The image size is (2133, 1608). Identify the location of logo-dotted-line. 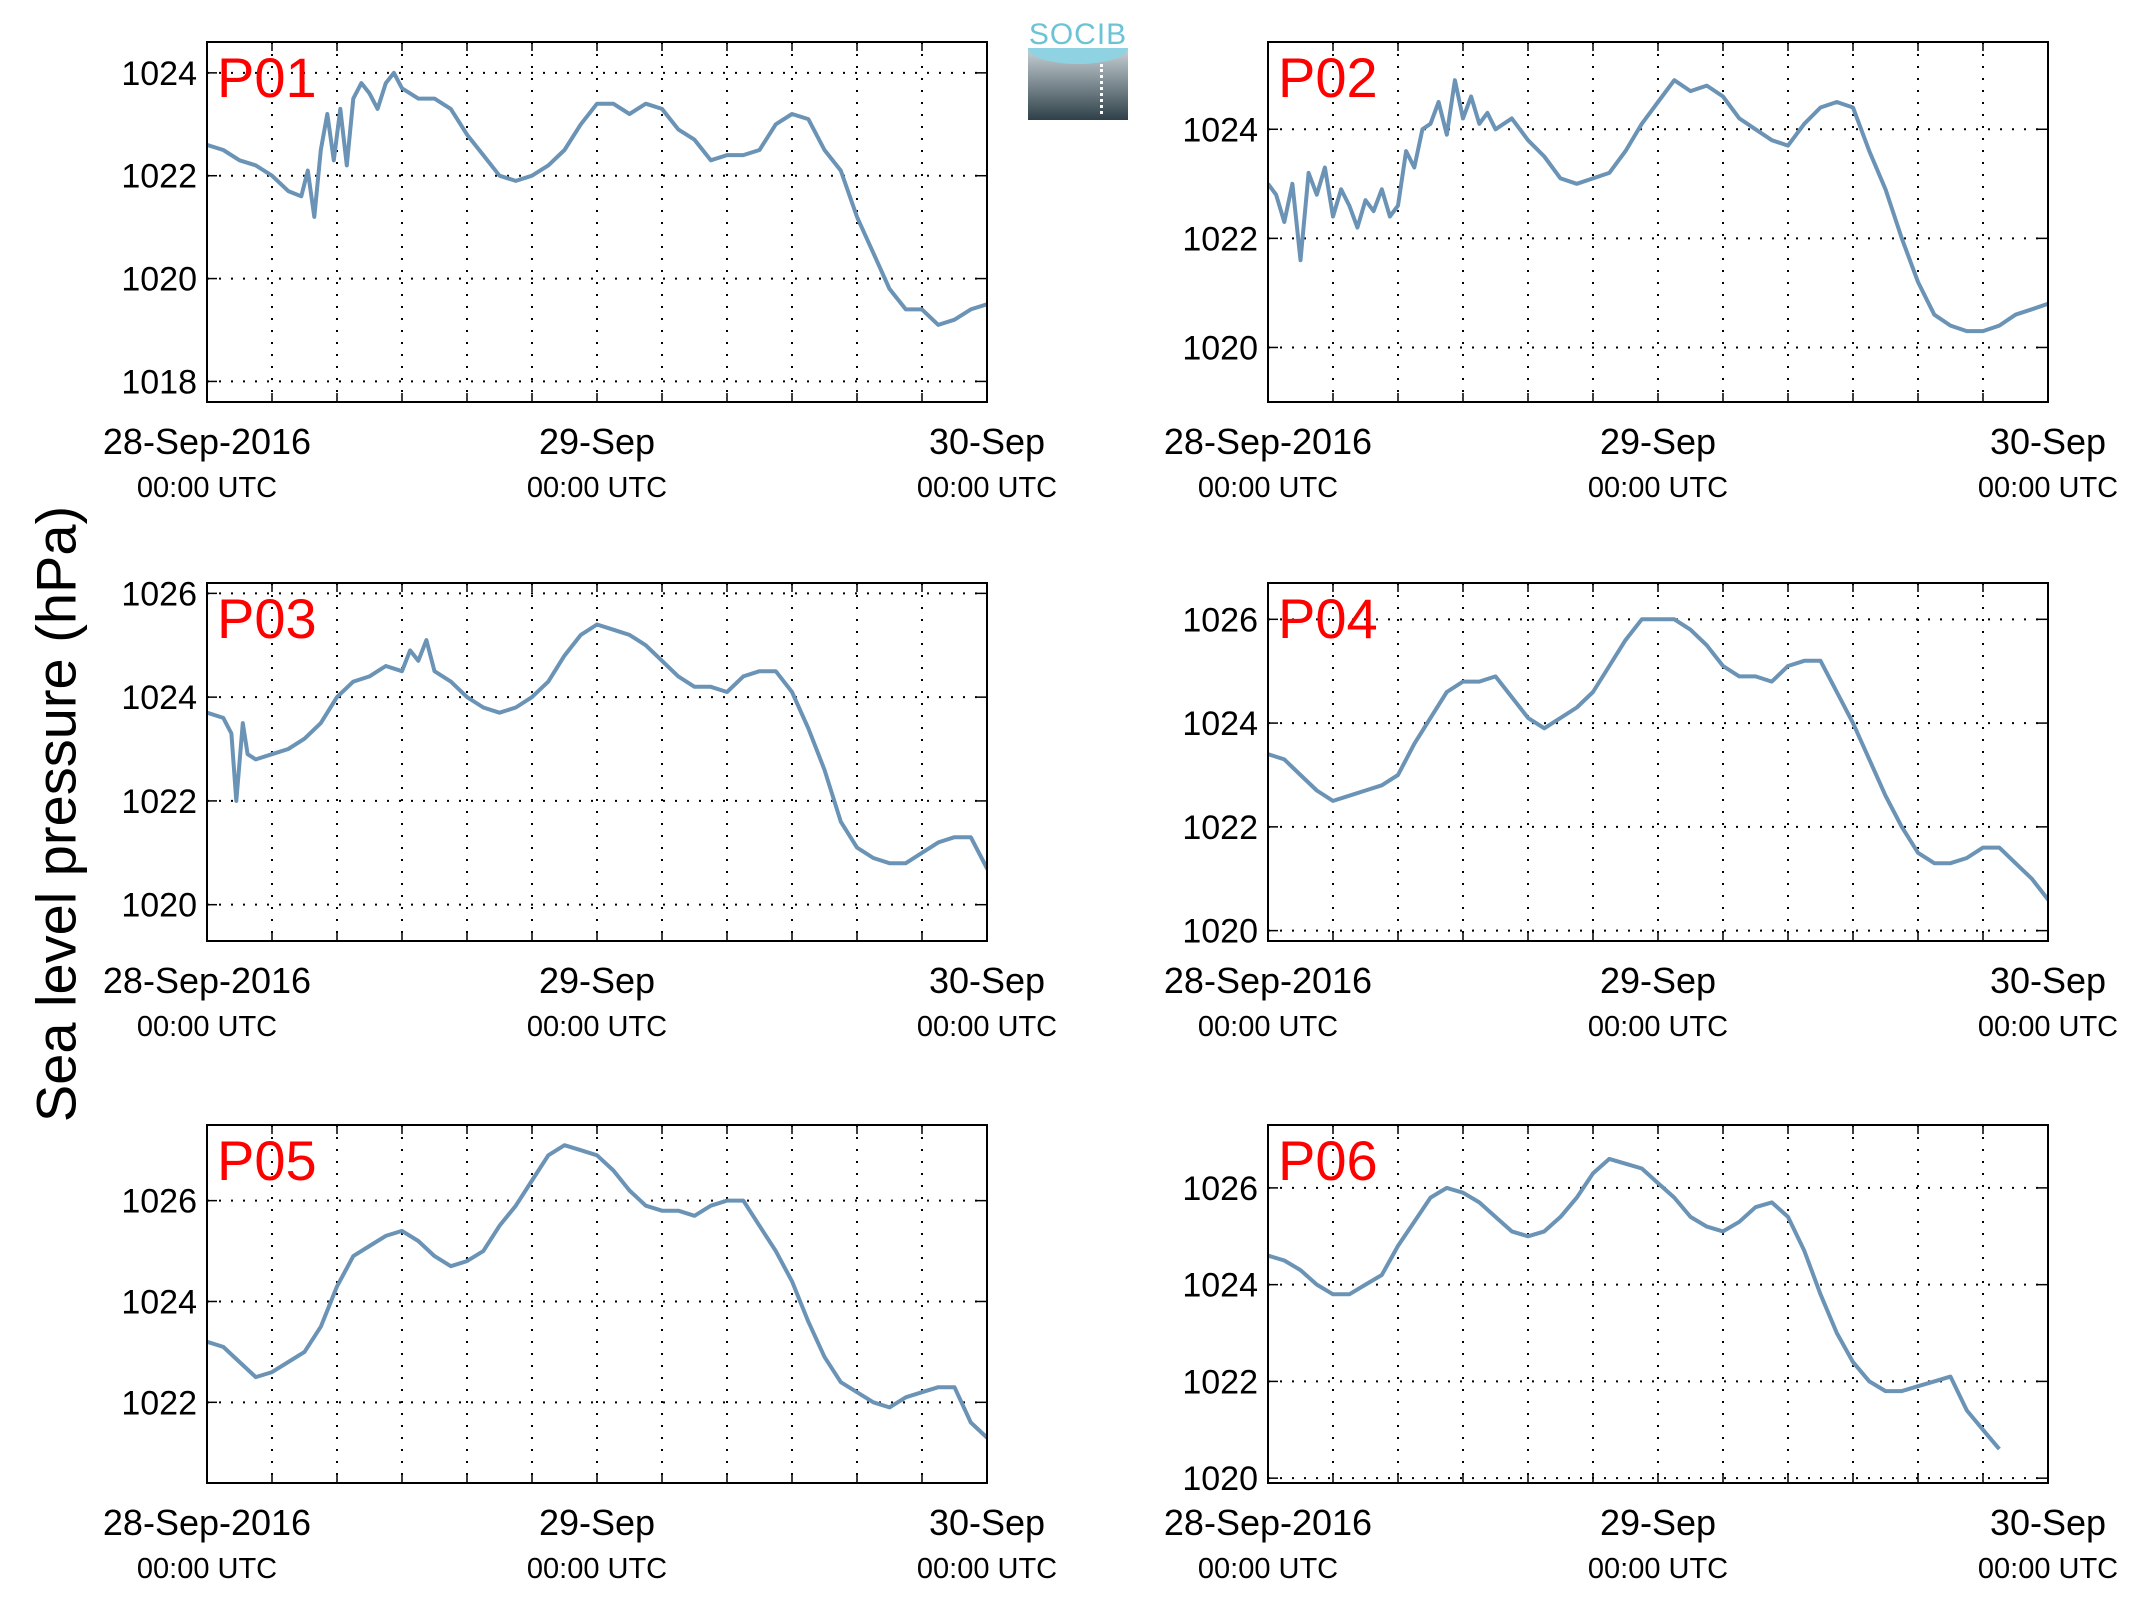
(1101, 89).